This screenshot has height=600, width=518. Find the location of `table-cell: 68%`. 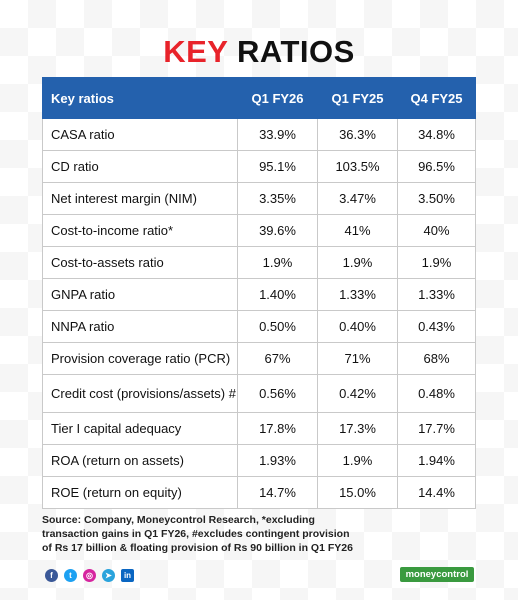

table-cell: 68% is located at coordinates (436, 358).